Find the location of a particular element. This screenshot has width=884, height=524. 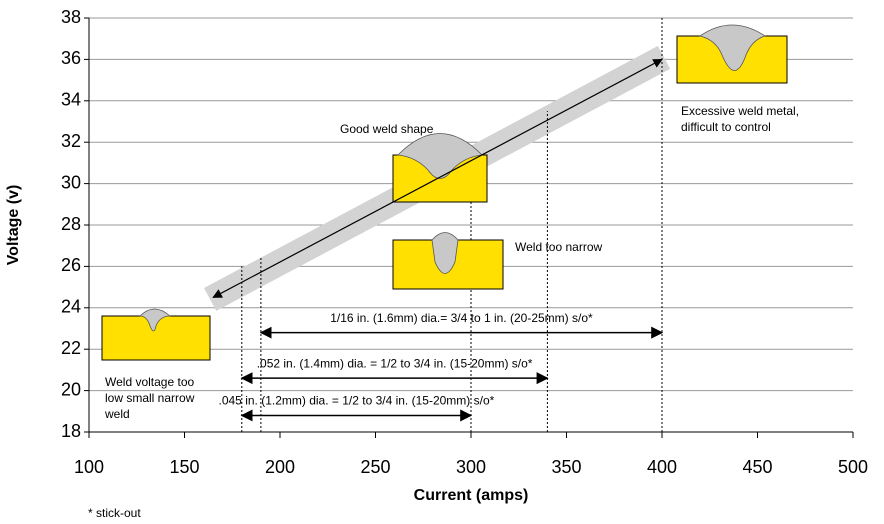

x-tick-label: 350 is located at coordinates (566, 467).